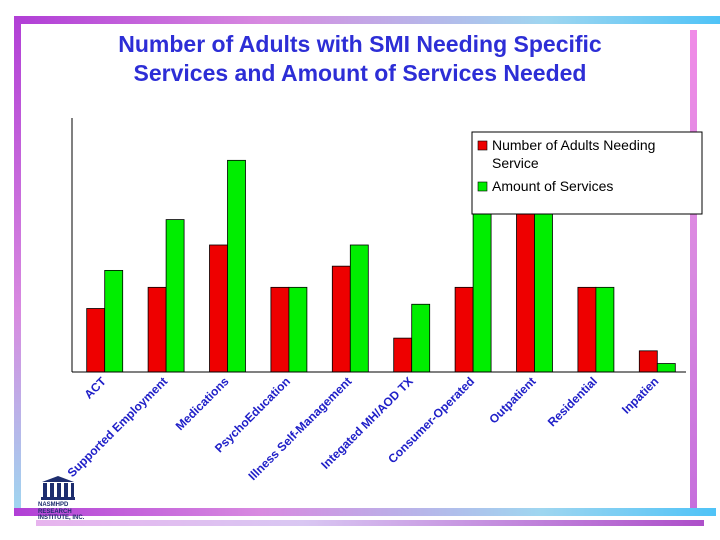 This screenshot has width=720, height=540. I want to click on x-tick-label-10: Inpatien, so click(640, 395).